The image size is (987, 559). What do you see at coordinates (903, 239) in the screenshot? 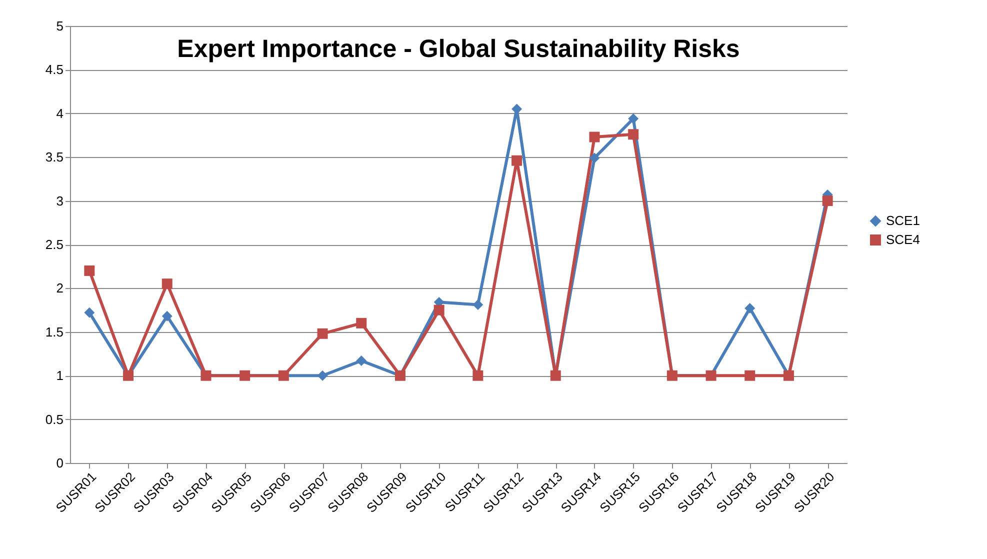
I see `legend-label: SCE4` at bounding box center [903, 239].